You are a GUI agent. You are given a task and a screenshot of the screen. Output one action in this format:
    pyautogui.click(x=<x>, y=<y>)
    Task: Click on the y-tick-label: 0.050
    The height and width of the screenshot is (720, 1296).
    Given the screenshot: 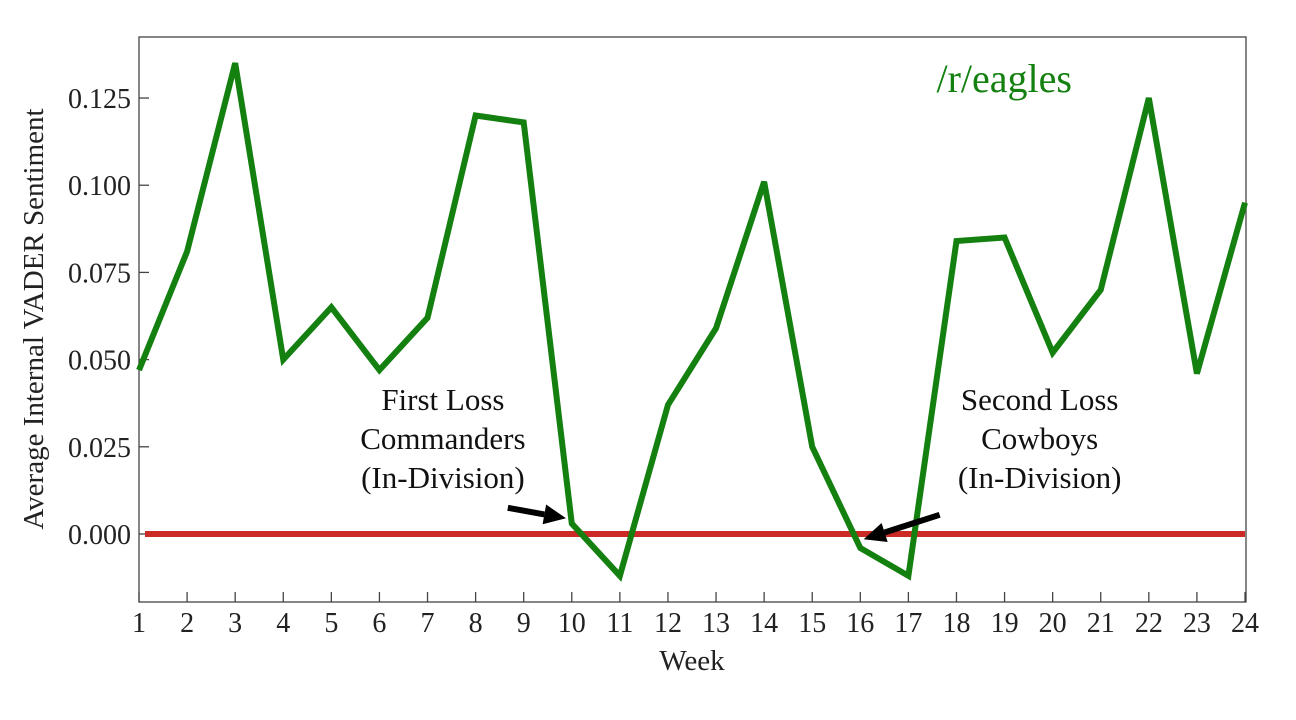 What is the action you would take?
    pyautogui.click(x=99, y=361)
    